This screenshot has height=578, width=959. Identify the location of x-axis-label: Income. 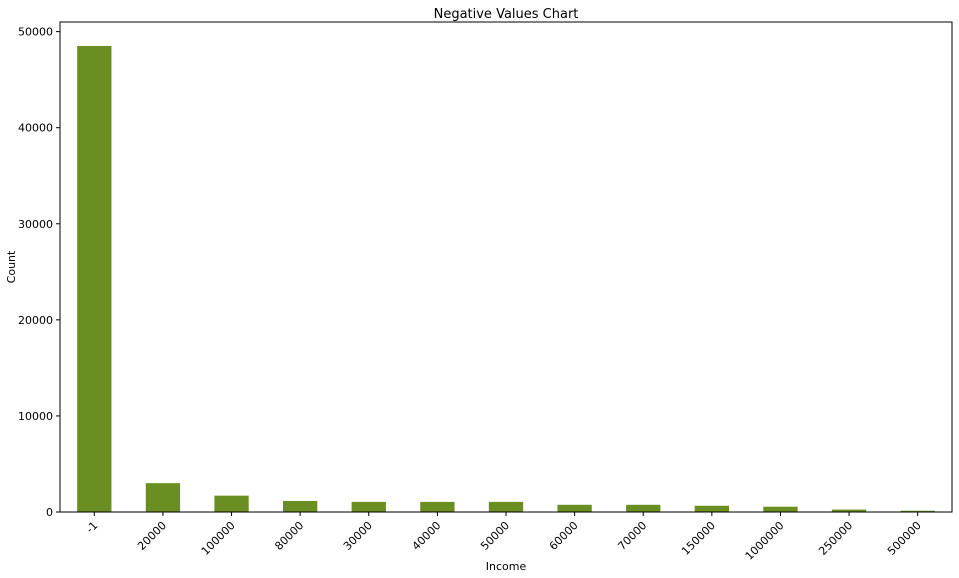
(506, 566).